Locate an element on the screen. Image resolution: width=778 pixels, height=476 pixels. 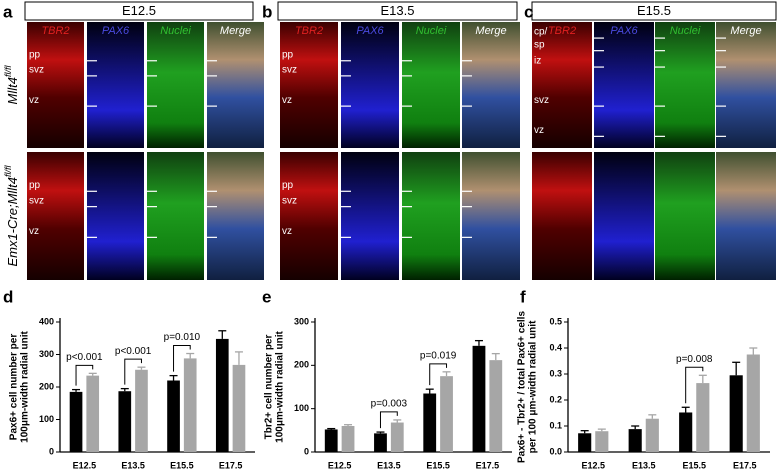
stage-label: E15.5 is located at coordinates (654, 10).